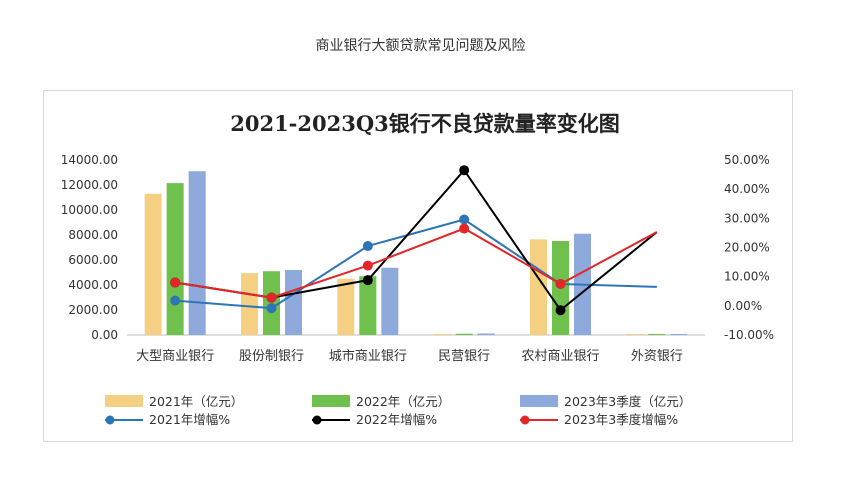  What do you see at coordinates (189, 419) in the screenshot?
I see `legend-entry: 2021年增幅%` at bounding box center [189, 419].